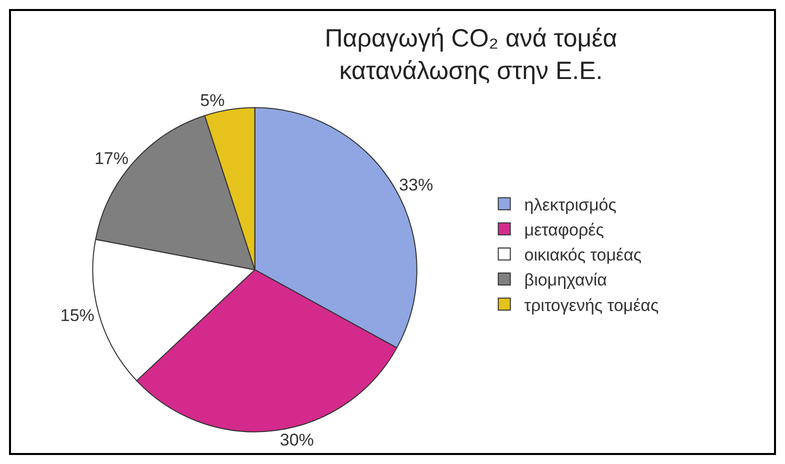 Image resolution: width=785 pixels, height=464 pixels. I want to click on legend-label: ηλεκτρισμός, so click(570, 204).